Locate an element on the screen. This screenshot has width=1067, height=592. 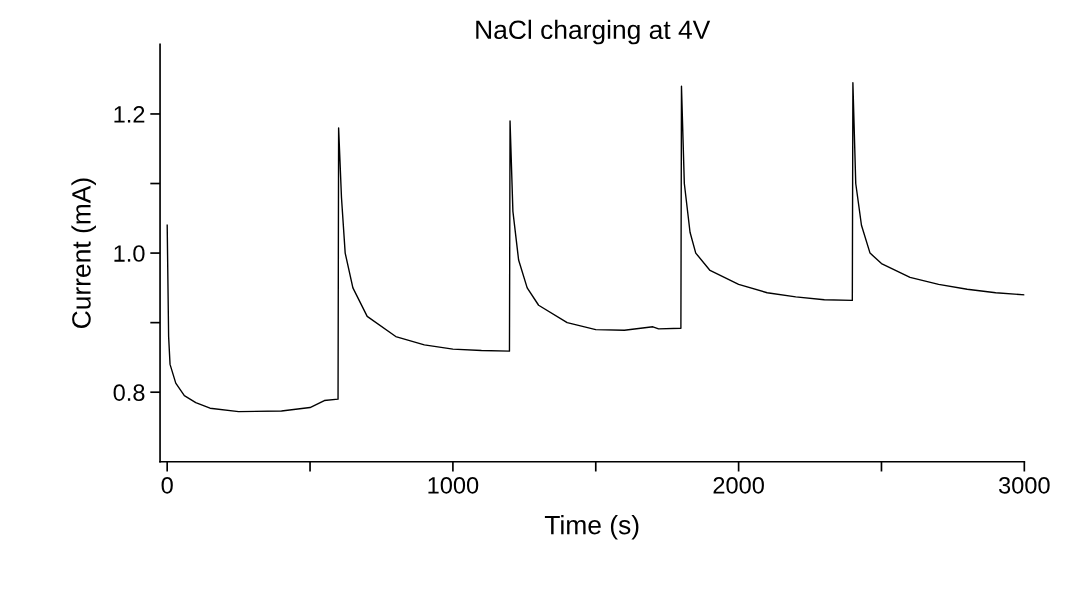
chart-title: NaCl charging at 4V is located at coordinates (593, 32).